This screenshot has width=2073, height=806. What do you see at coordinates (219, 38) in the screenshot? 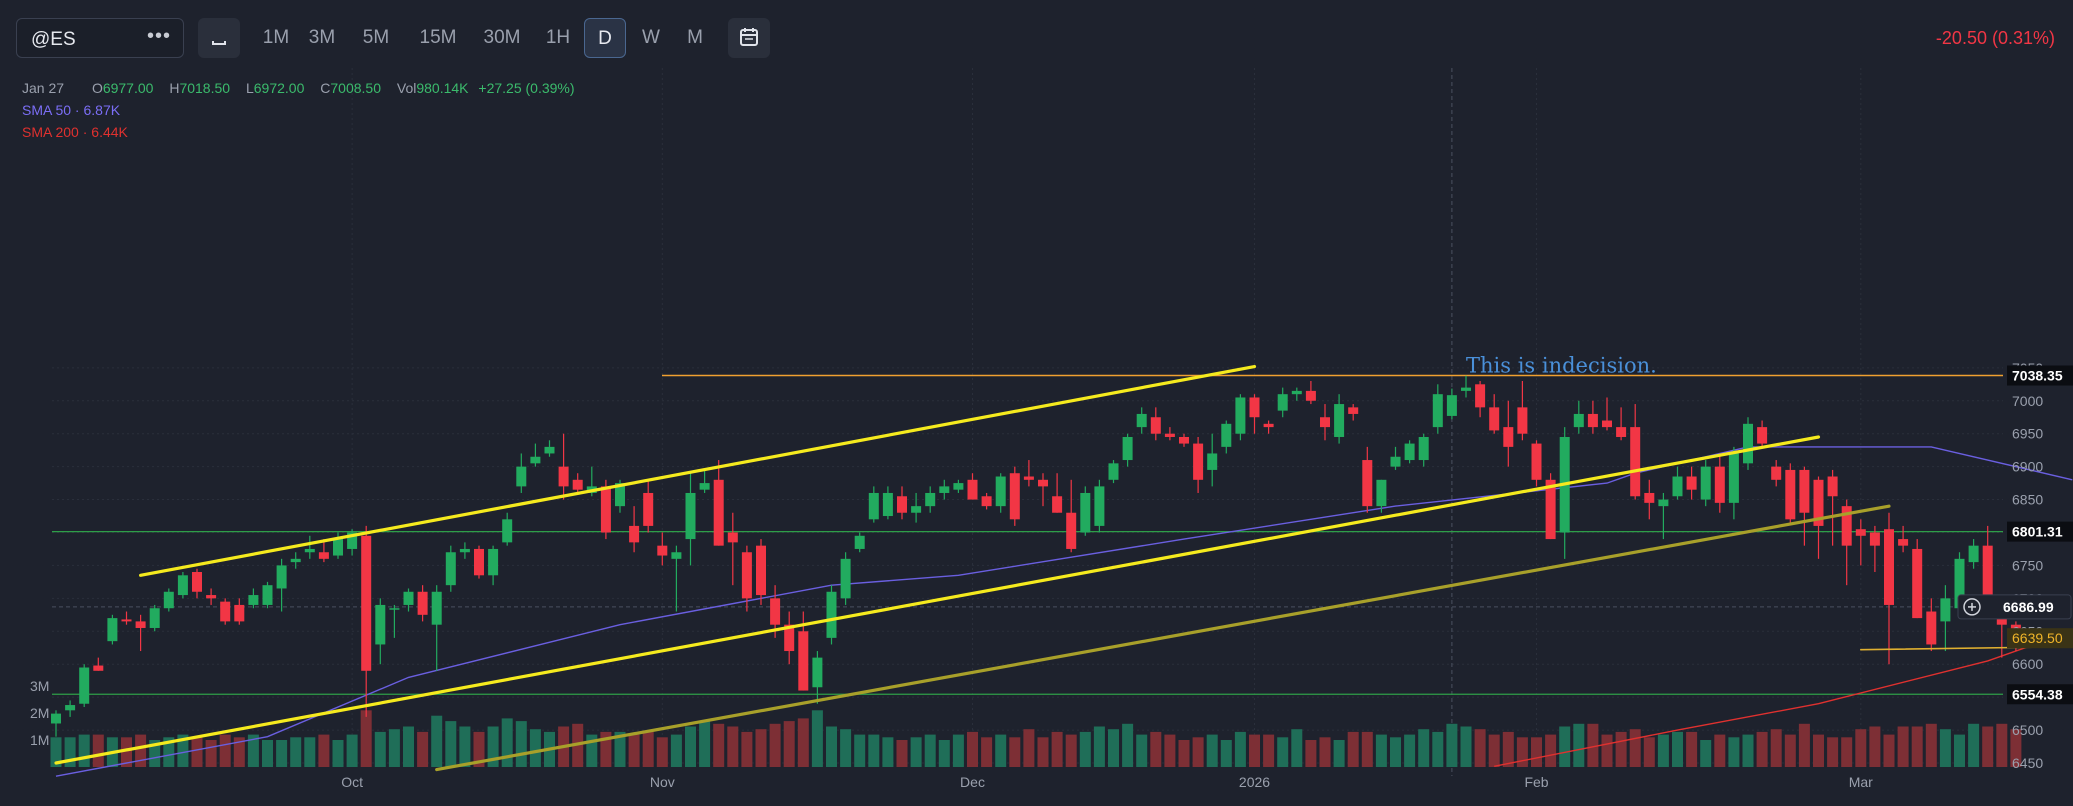
I see `chart-style-button` at bounding box center [219, 38].